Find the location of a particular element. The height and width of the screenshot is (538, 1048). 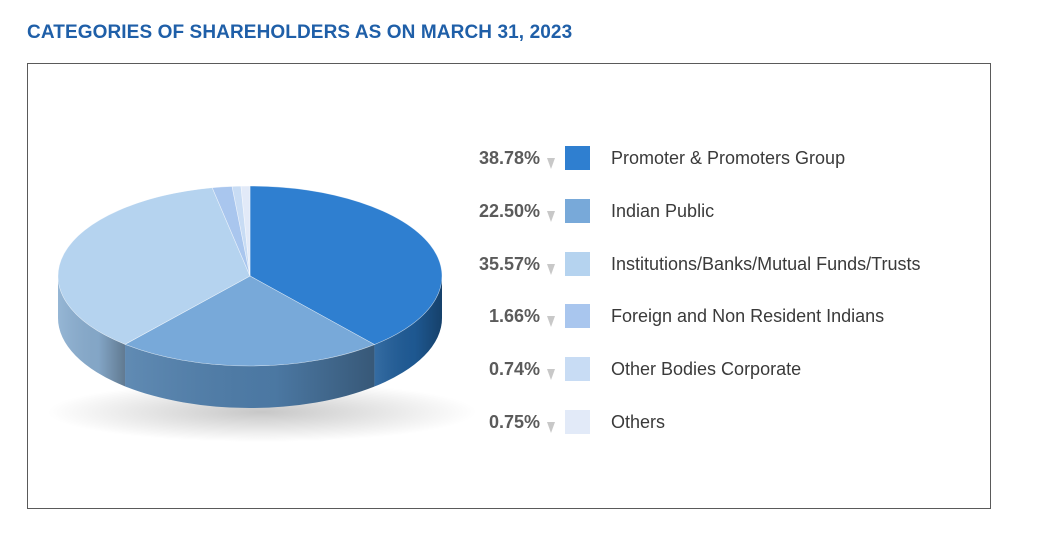

legend-label: Institutions/Banks/Mutual Funds/Trusts is located at coordinates (766, 263).